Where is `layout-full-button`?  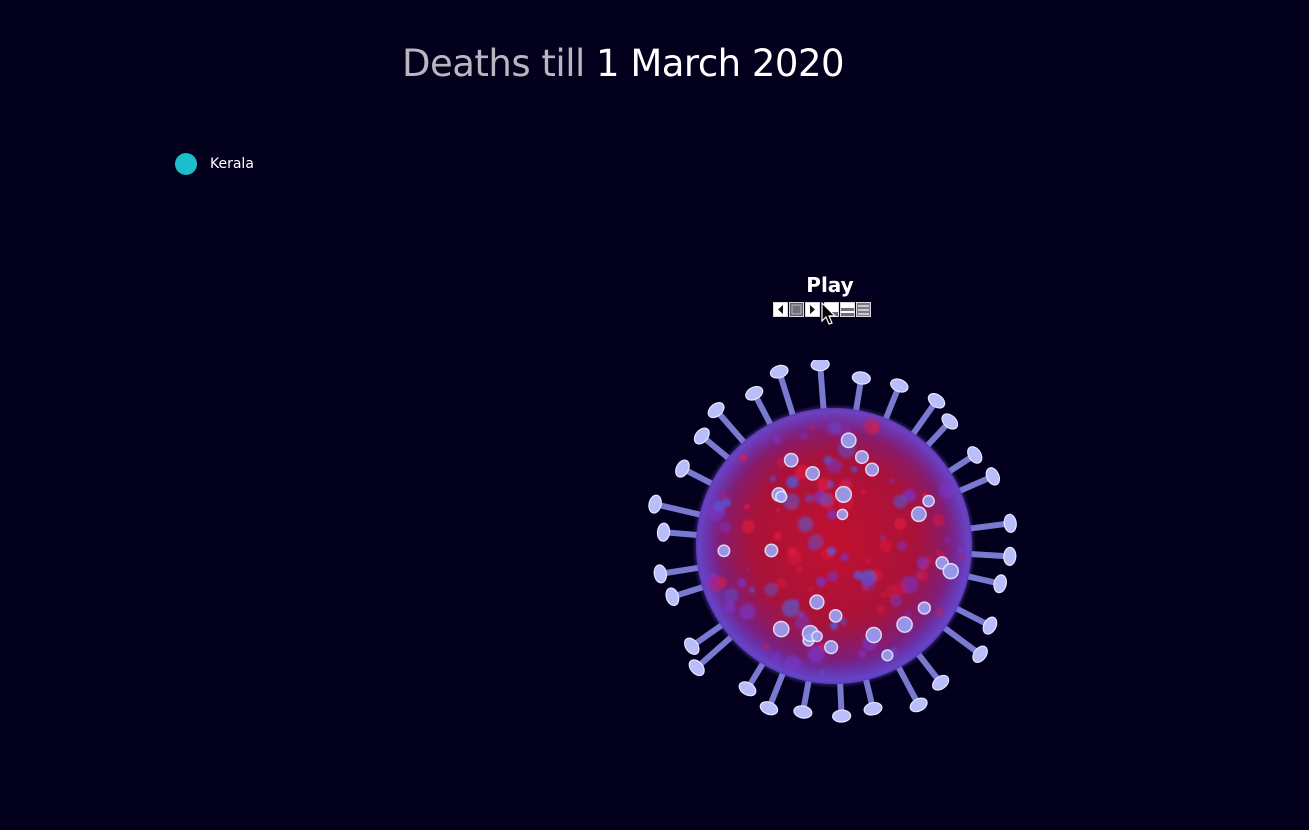
layout-full-button is located at coordinates (863, 309).